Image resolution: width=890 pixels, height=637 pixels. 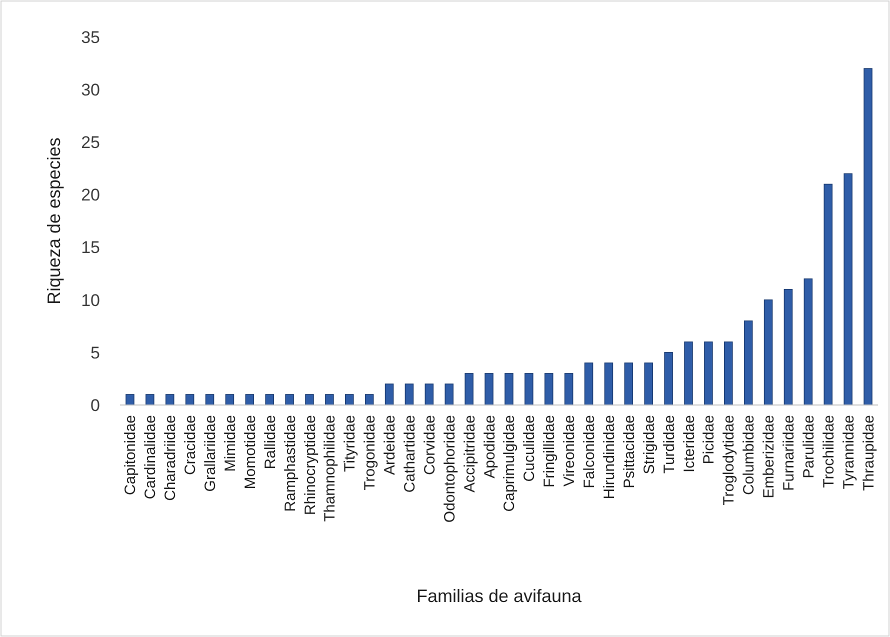 What do you see at coordinates (489, 446) in the screenshot?
I see `x-tick-label: Apodidae` at bounding box center [489, 446].